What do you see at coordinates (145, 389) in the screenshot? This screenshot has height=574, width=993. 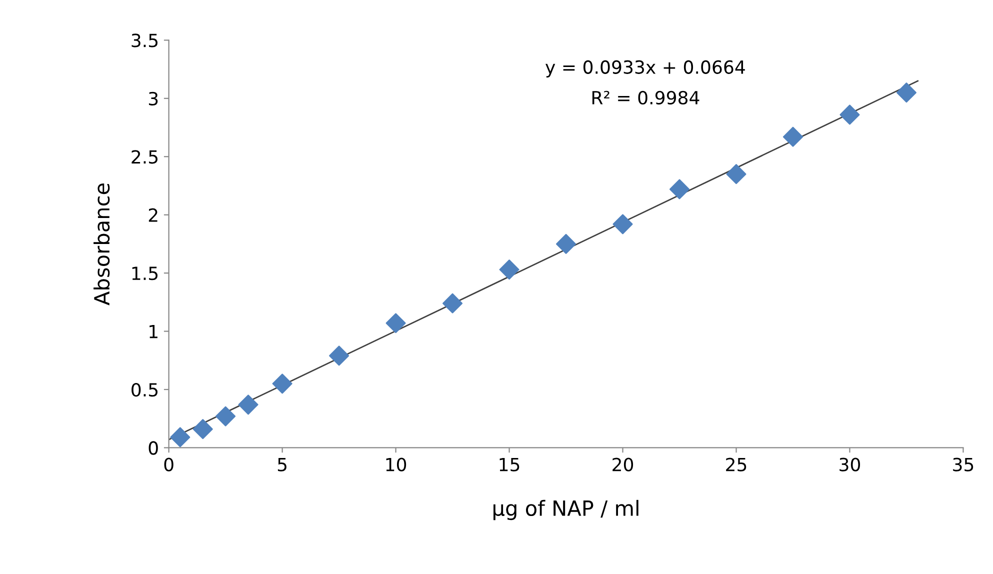 I see `y-tick-label: 0.5` at bounding box center [145, 389].